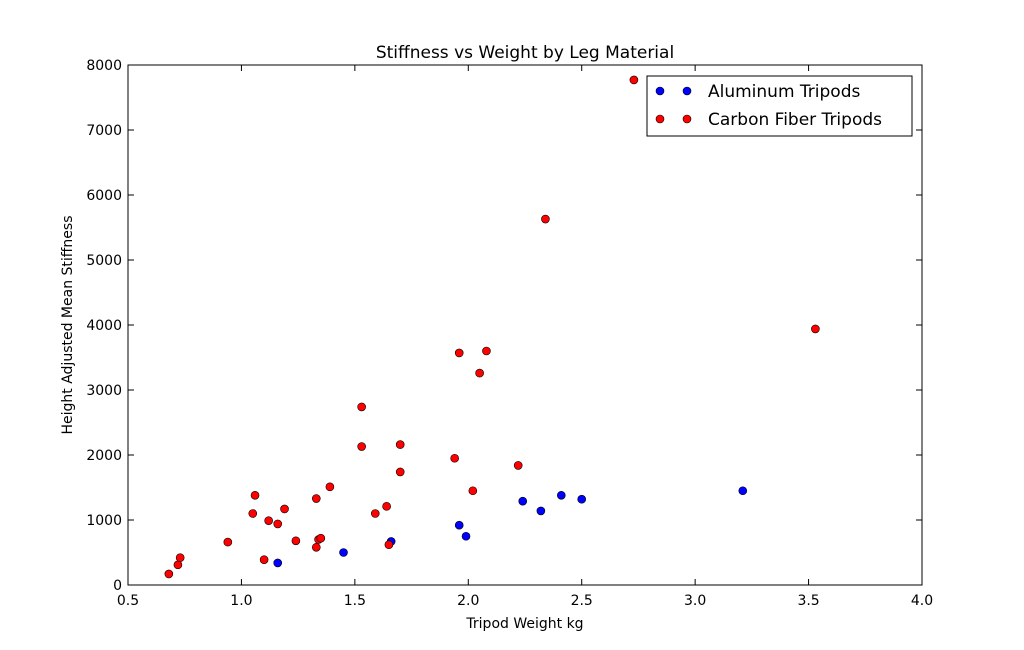 This screenshot has width=1024, height=650. Describe the element at coordinates (525, 53) in the screenshot. I see `chart-title: Stiffness vs Weight by Leg Material` at that location.